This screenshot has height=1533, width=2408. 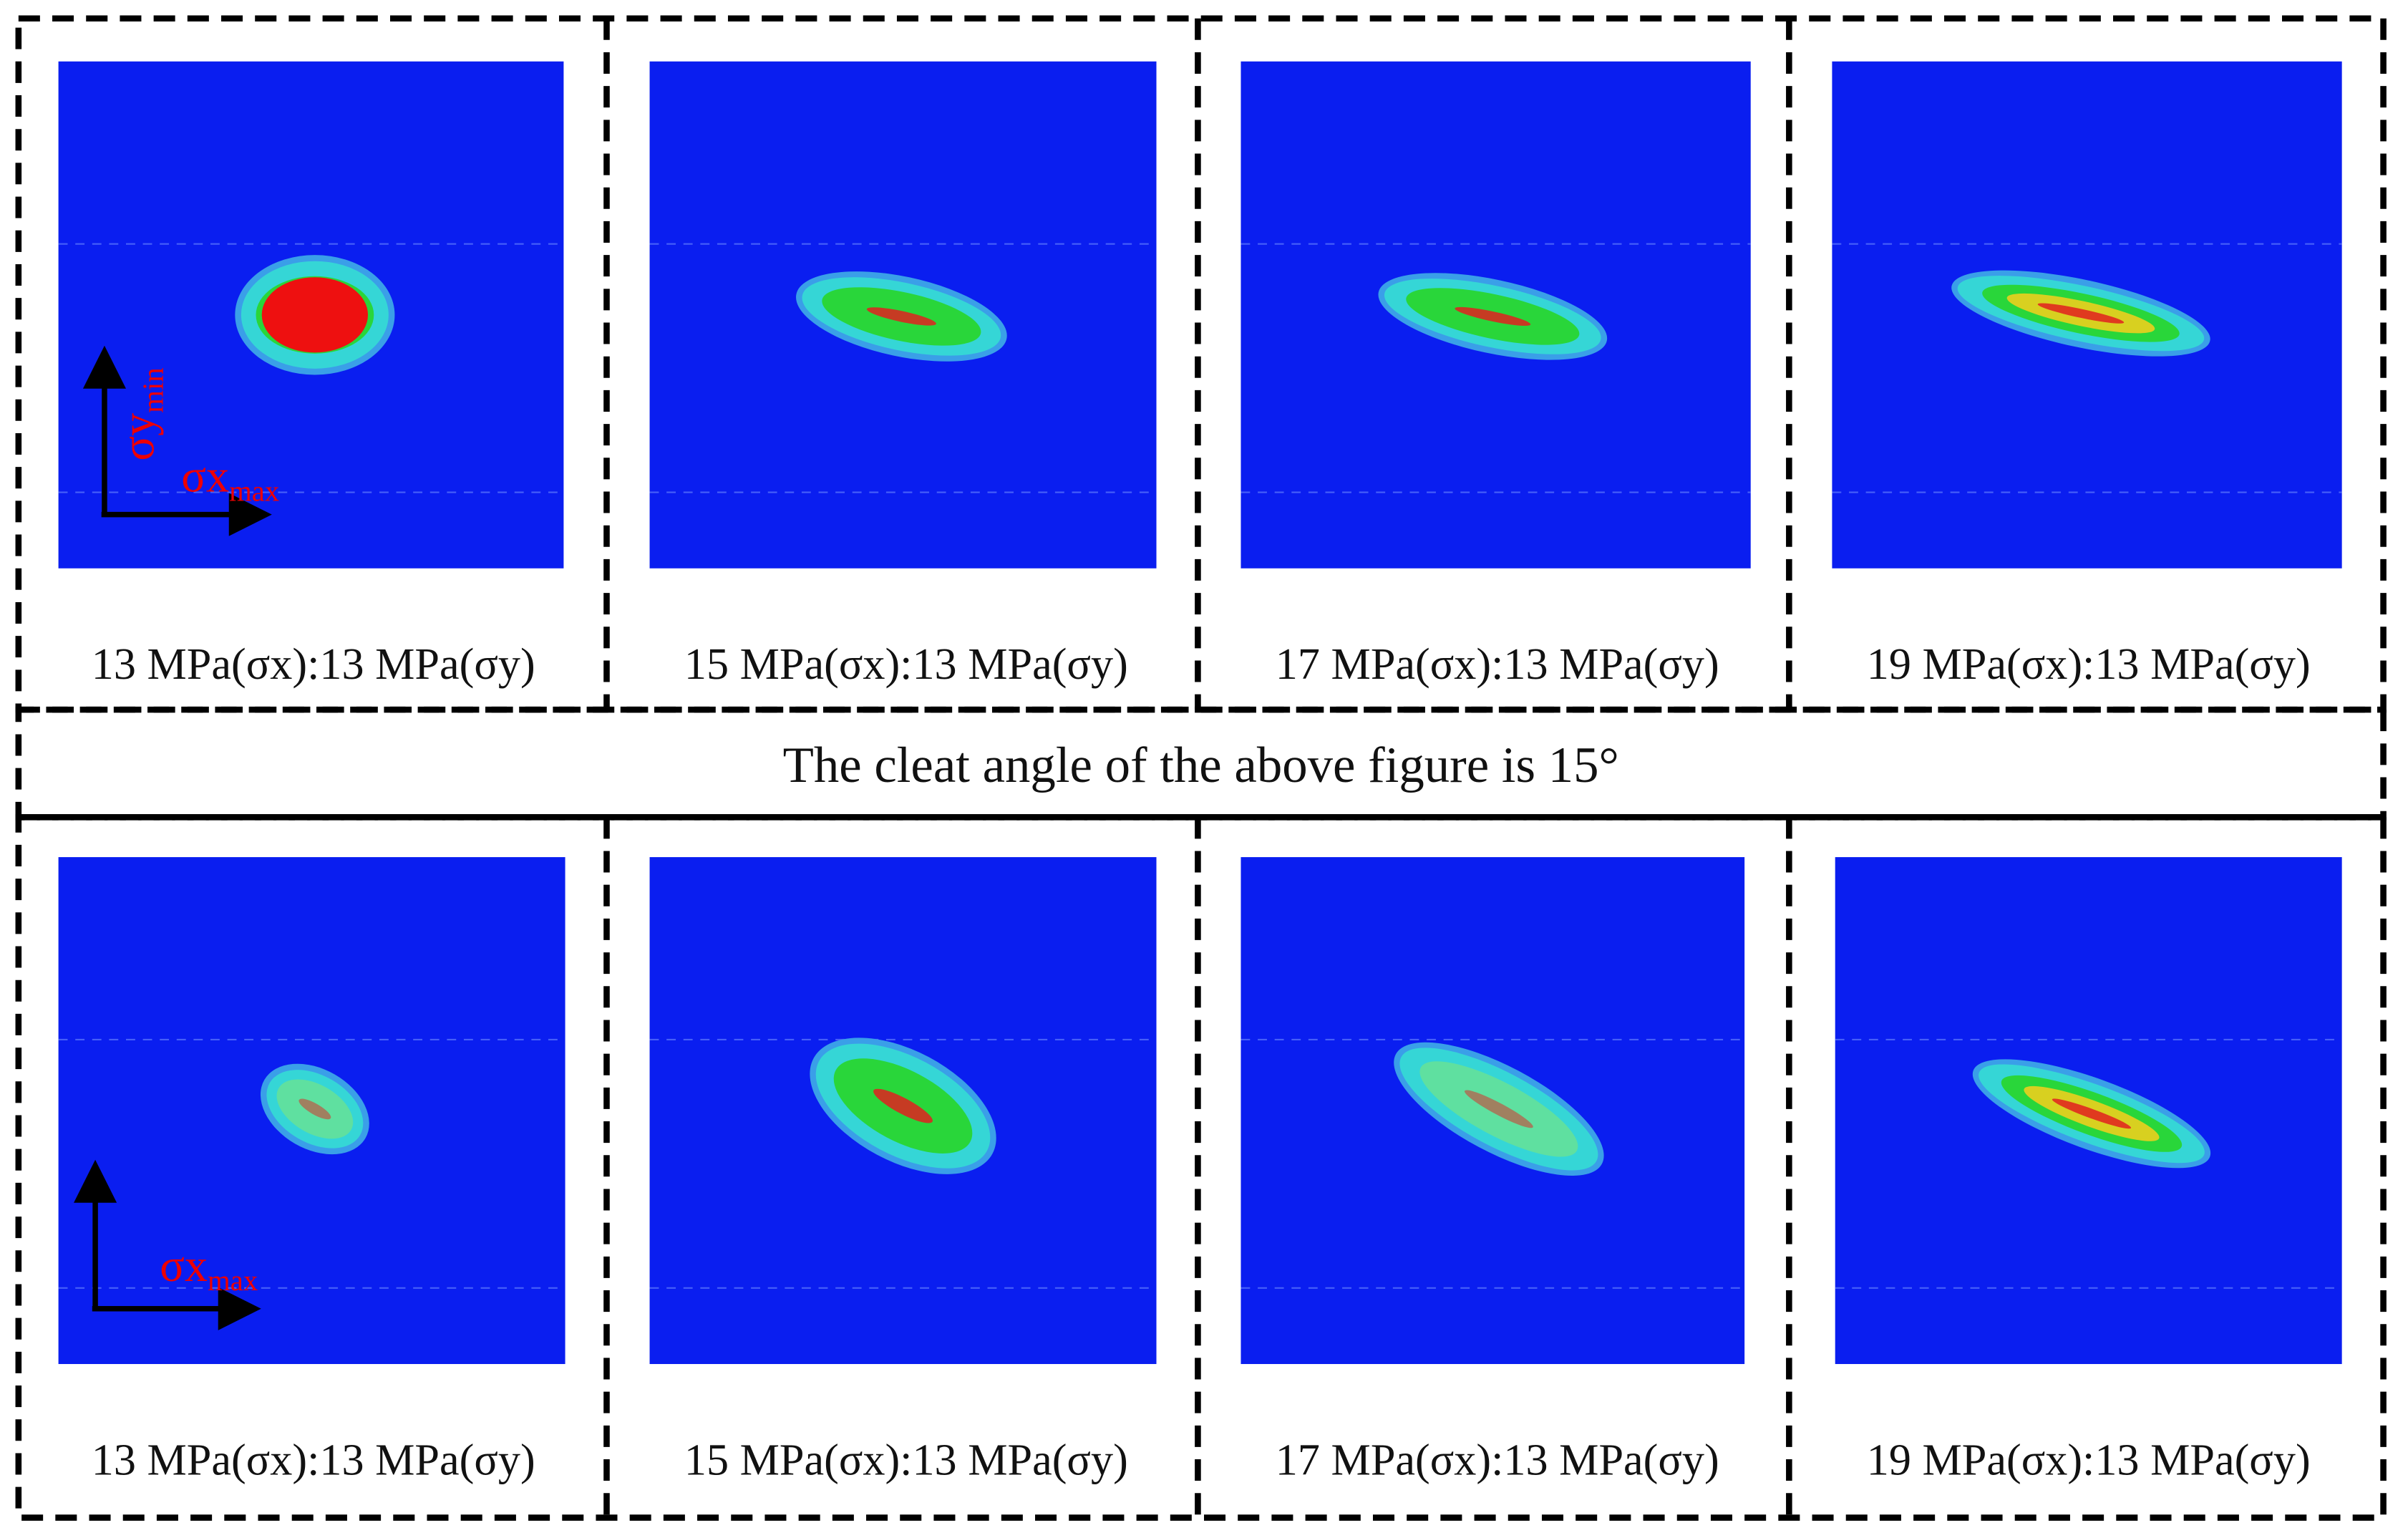 I want to click on axes-top: σymin σxmax, so click(x=181, y=440).